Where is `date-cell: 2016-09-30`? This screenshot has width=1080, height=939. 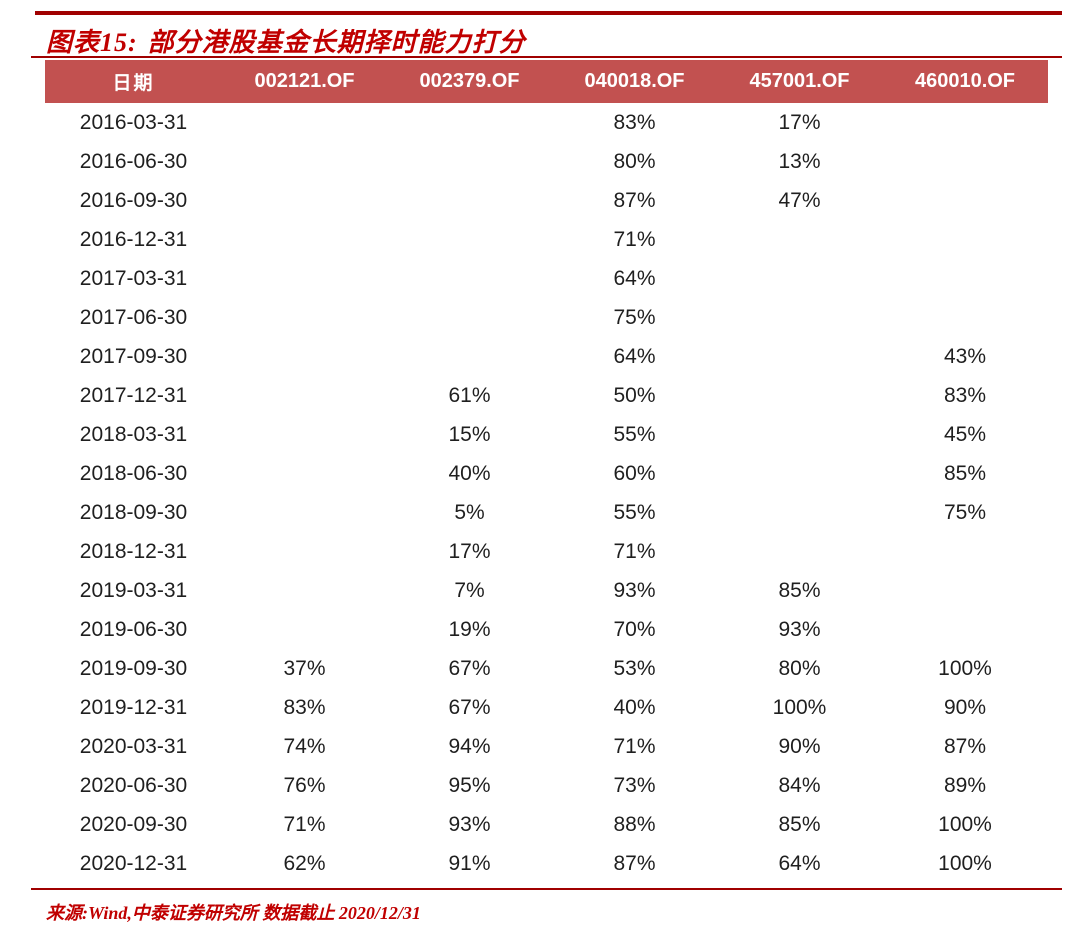
date-cell: 2016-09-30 is located at coordinates (133, 200).